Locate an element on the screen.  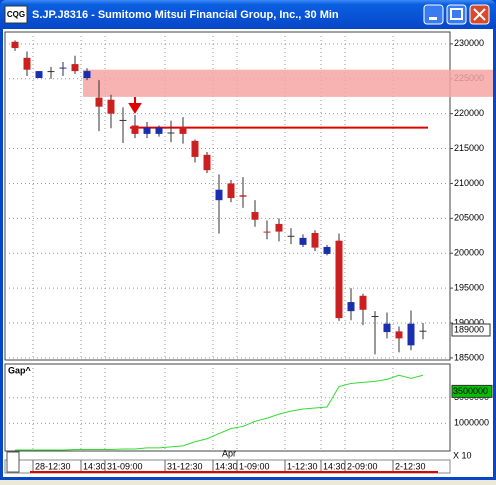
maximize-button is located at coordinates (456, 14).